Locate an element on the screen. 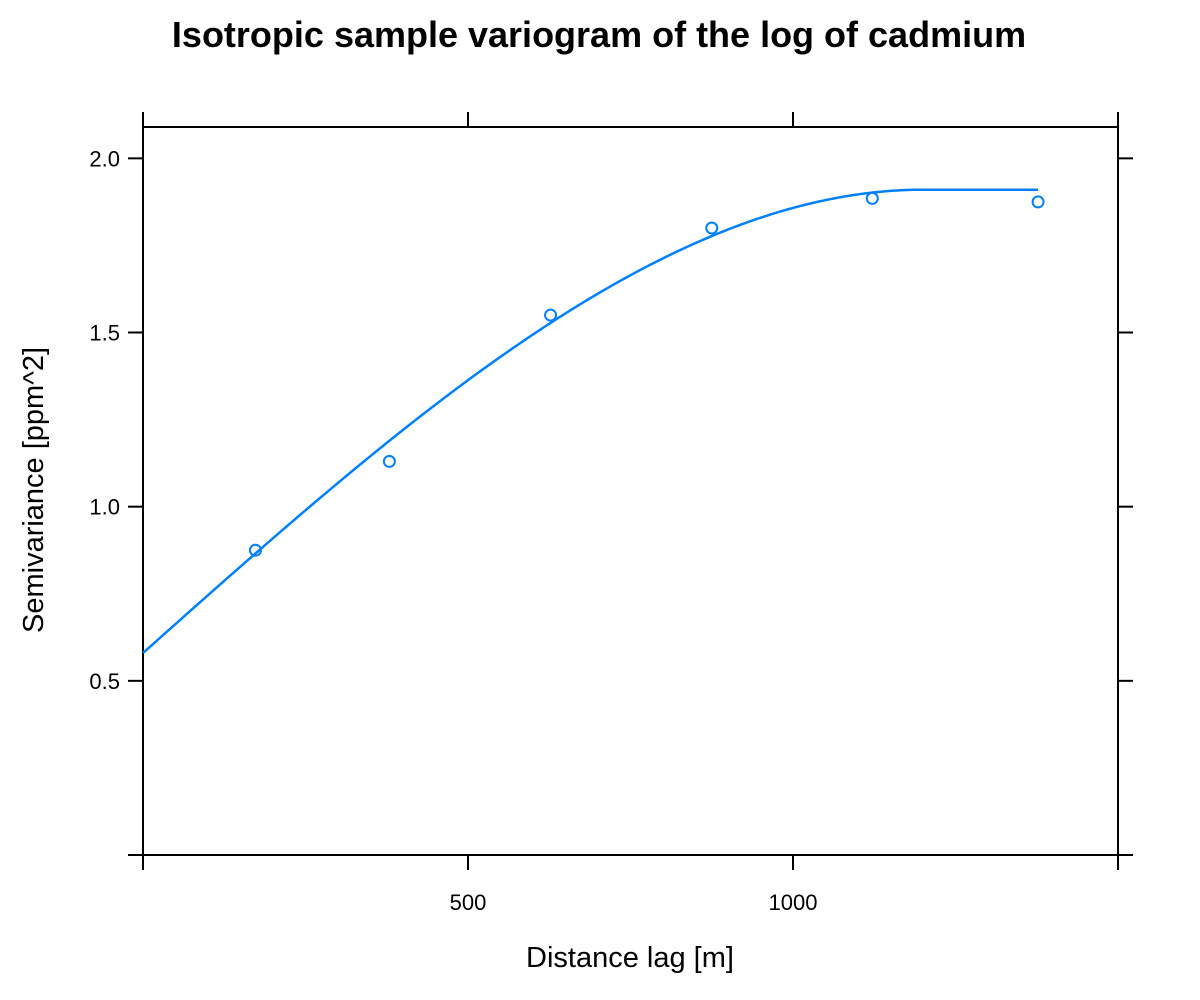 The width and height of the screenshot is (1200, 1000). y-axis-label: Semivariance [ppm^2] is located at coordinates (34, 490).